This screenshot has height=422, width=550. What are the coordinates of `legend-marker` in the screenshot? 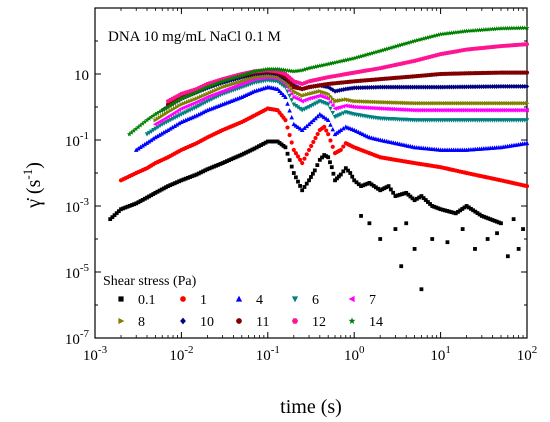 It's located at (239, 321).